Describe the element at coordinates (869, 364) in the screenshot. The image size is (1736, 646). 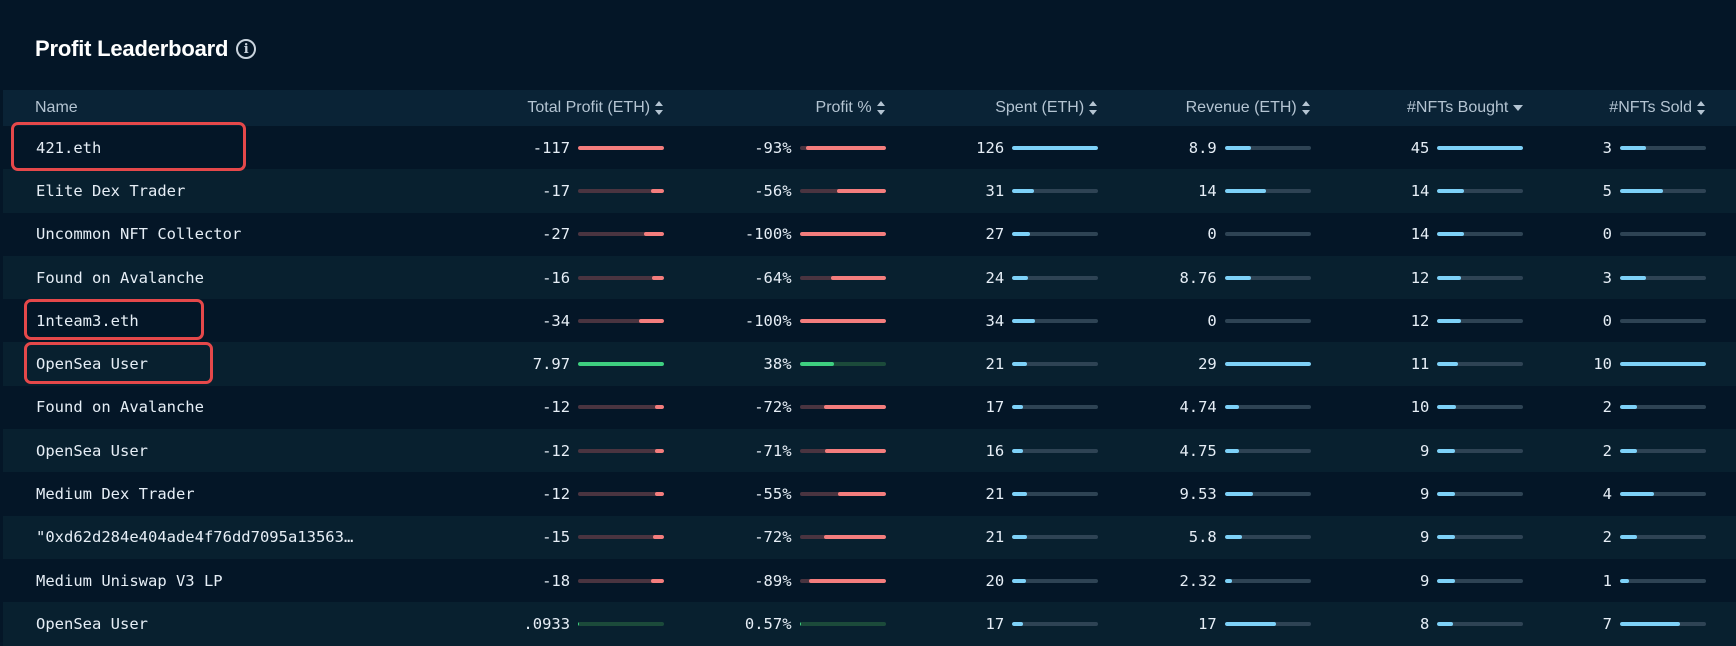
I see `table-row: OpenSea User 7.97 38% 21 29 11 10` at that location.